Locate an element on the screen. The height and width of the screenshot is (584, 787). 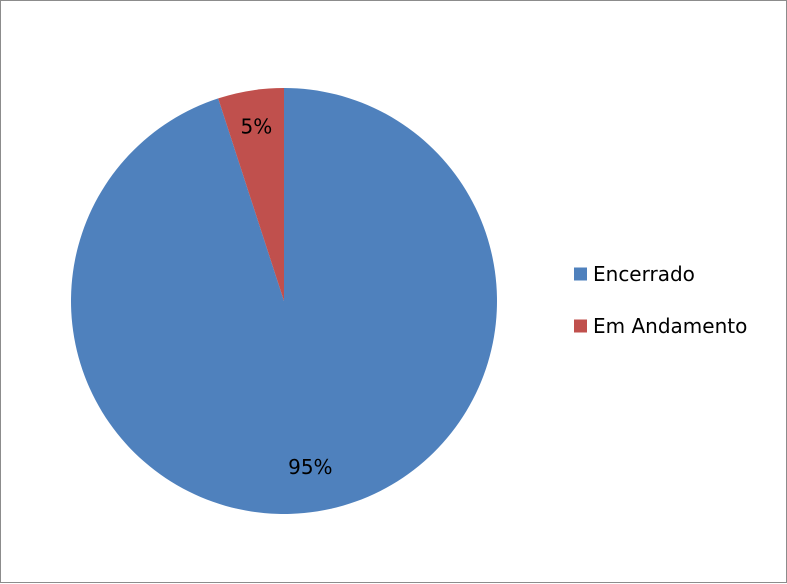
data-label-em-andamento: 5% is located at coordinates (256, 126).